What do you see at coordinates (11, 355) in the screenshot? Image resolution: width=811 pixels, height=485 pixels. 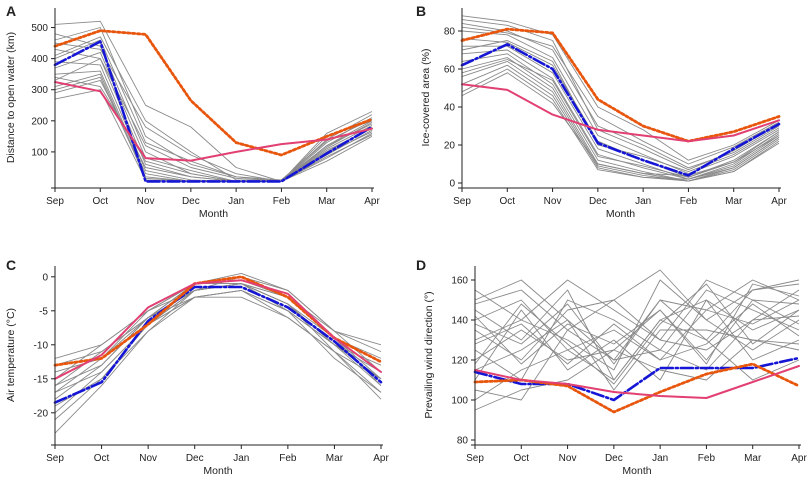 I see `y-axis-title: Air temperature (°C)` at bounding box center [11, 355].